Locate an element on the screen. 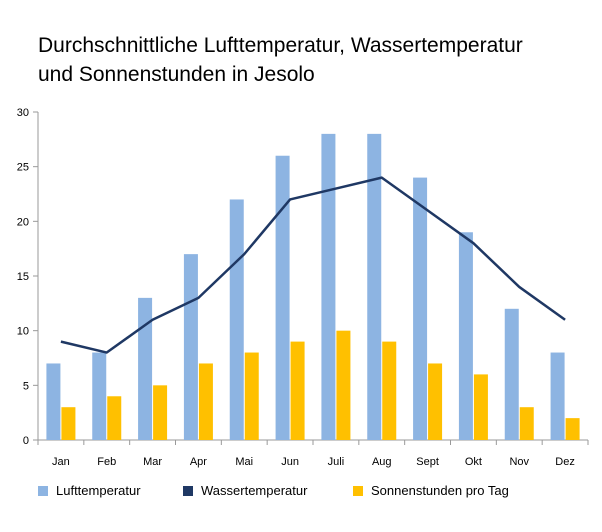 The height and width of the screenshot is (532, 602). y-tick-label: 10 is located at coordinates (23, 332).